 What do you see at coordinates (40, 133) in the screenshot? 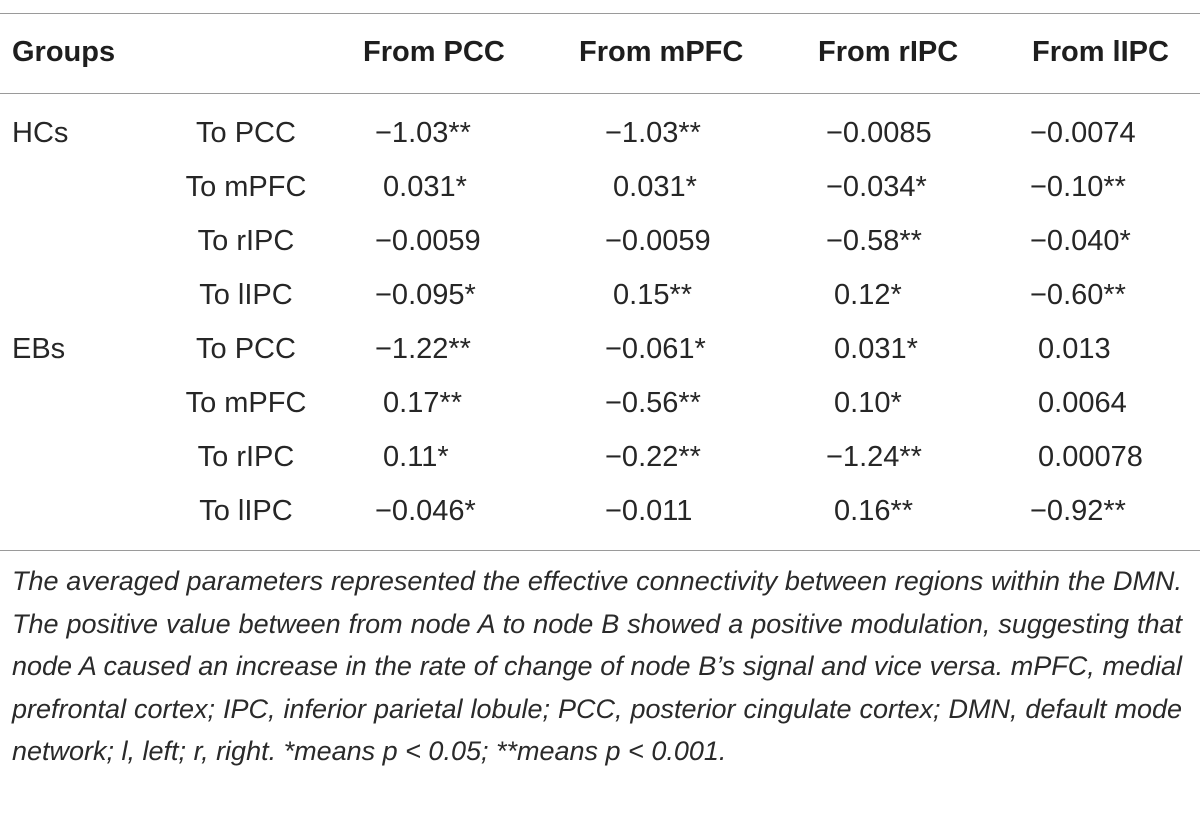
I see `cell-group: HCs` at bounding box center [40, 133].